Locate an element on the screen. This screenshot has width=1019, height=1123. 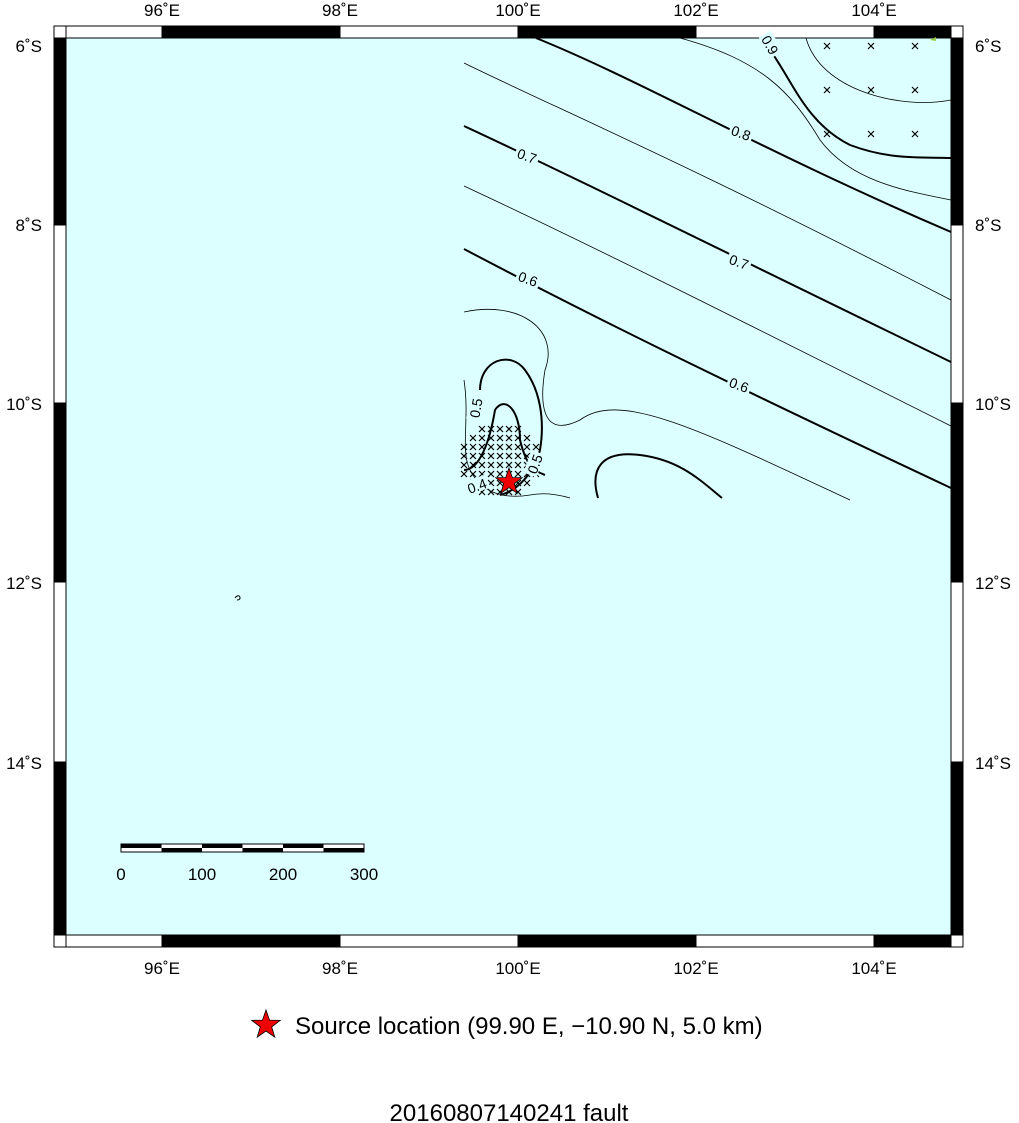
legend-star is located at coordinates (266, 1023).